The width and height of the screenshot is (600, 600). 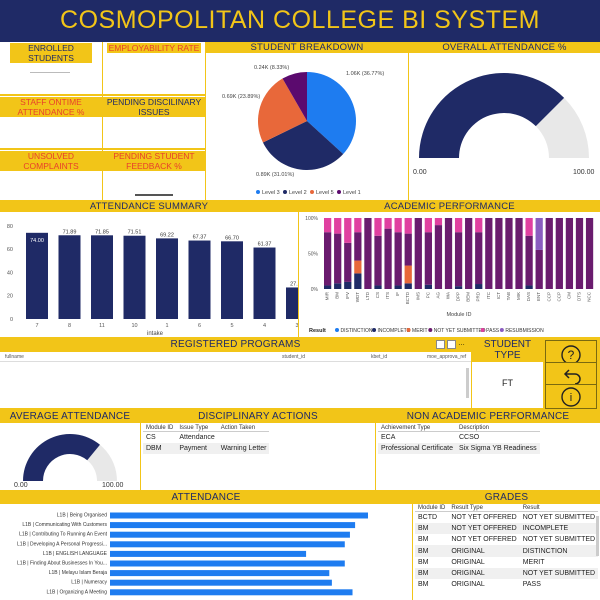 What do you see at coordinates (507, 551) in the screenshot?
I see `table-row: BM ORIGINAL DISTINCTION` at bounding box center [507, 551].